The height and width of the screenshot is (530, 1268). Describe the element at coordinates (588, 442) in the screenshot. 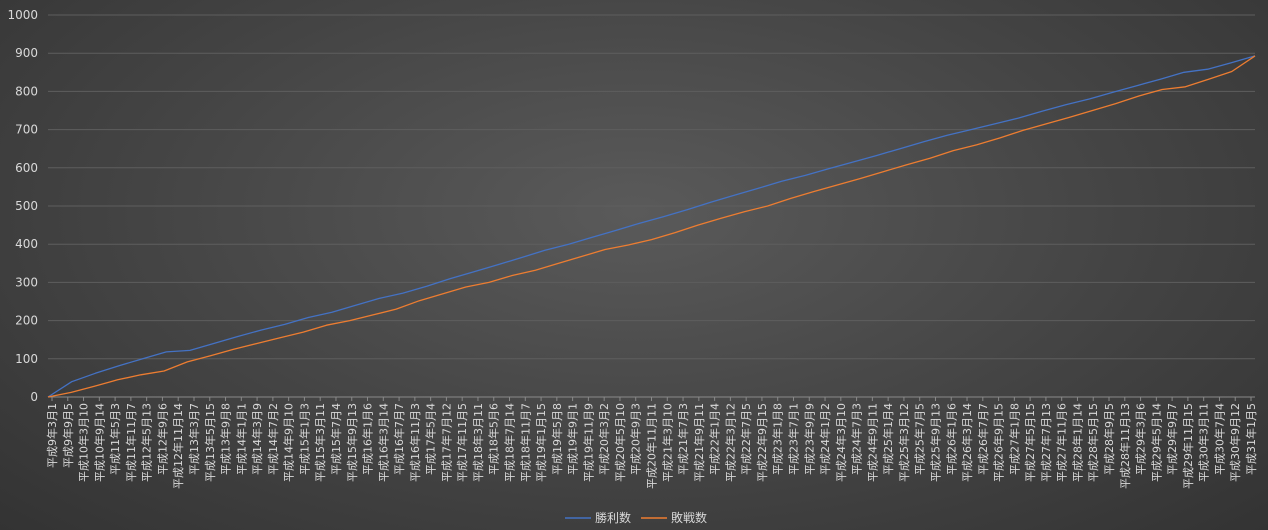

I see `x-tick-label: 平成19年11月9` at that location.